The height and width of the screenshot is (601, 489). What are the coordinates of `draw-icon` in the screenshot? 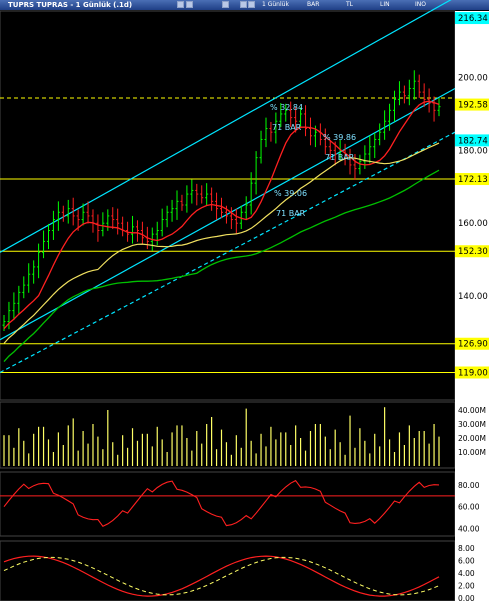 It's located at (225, 4).